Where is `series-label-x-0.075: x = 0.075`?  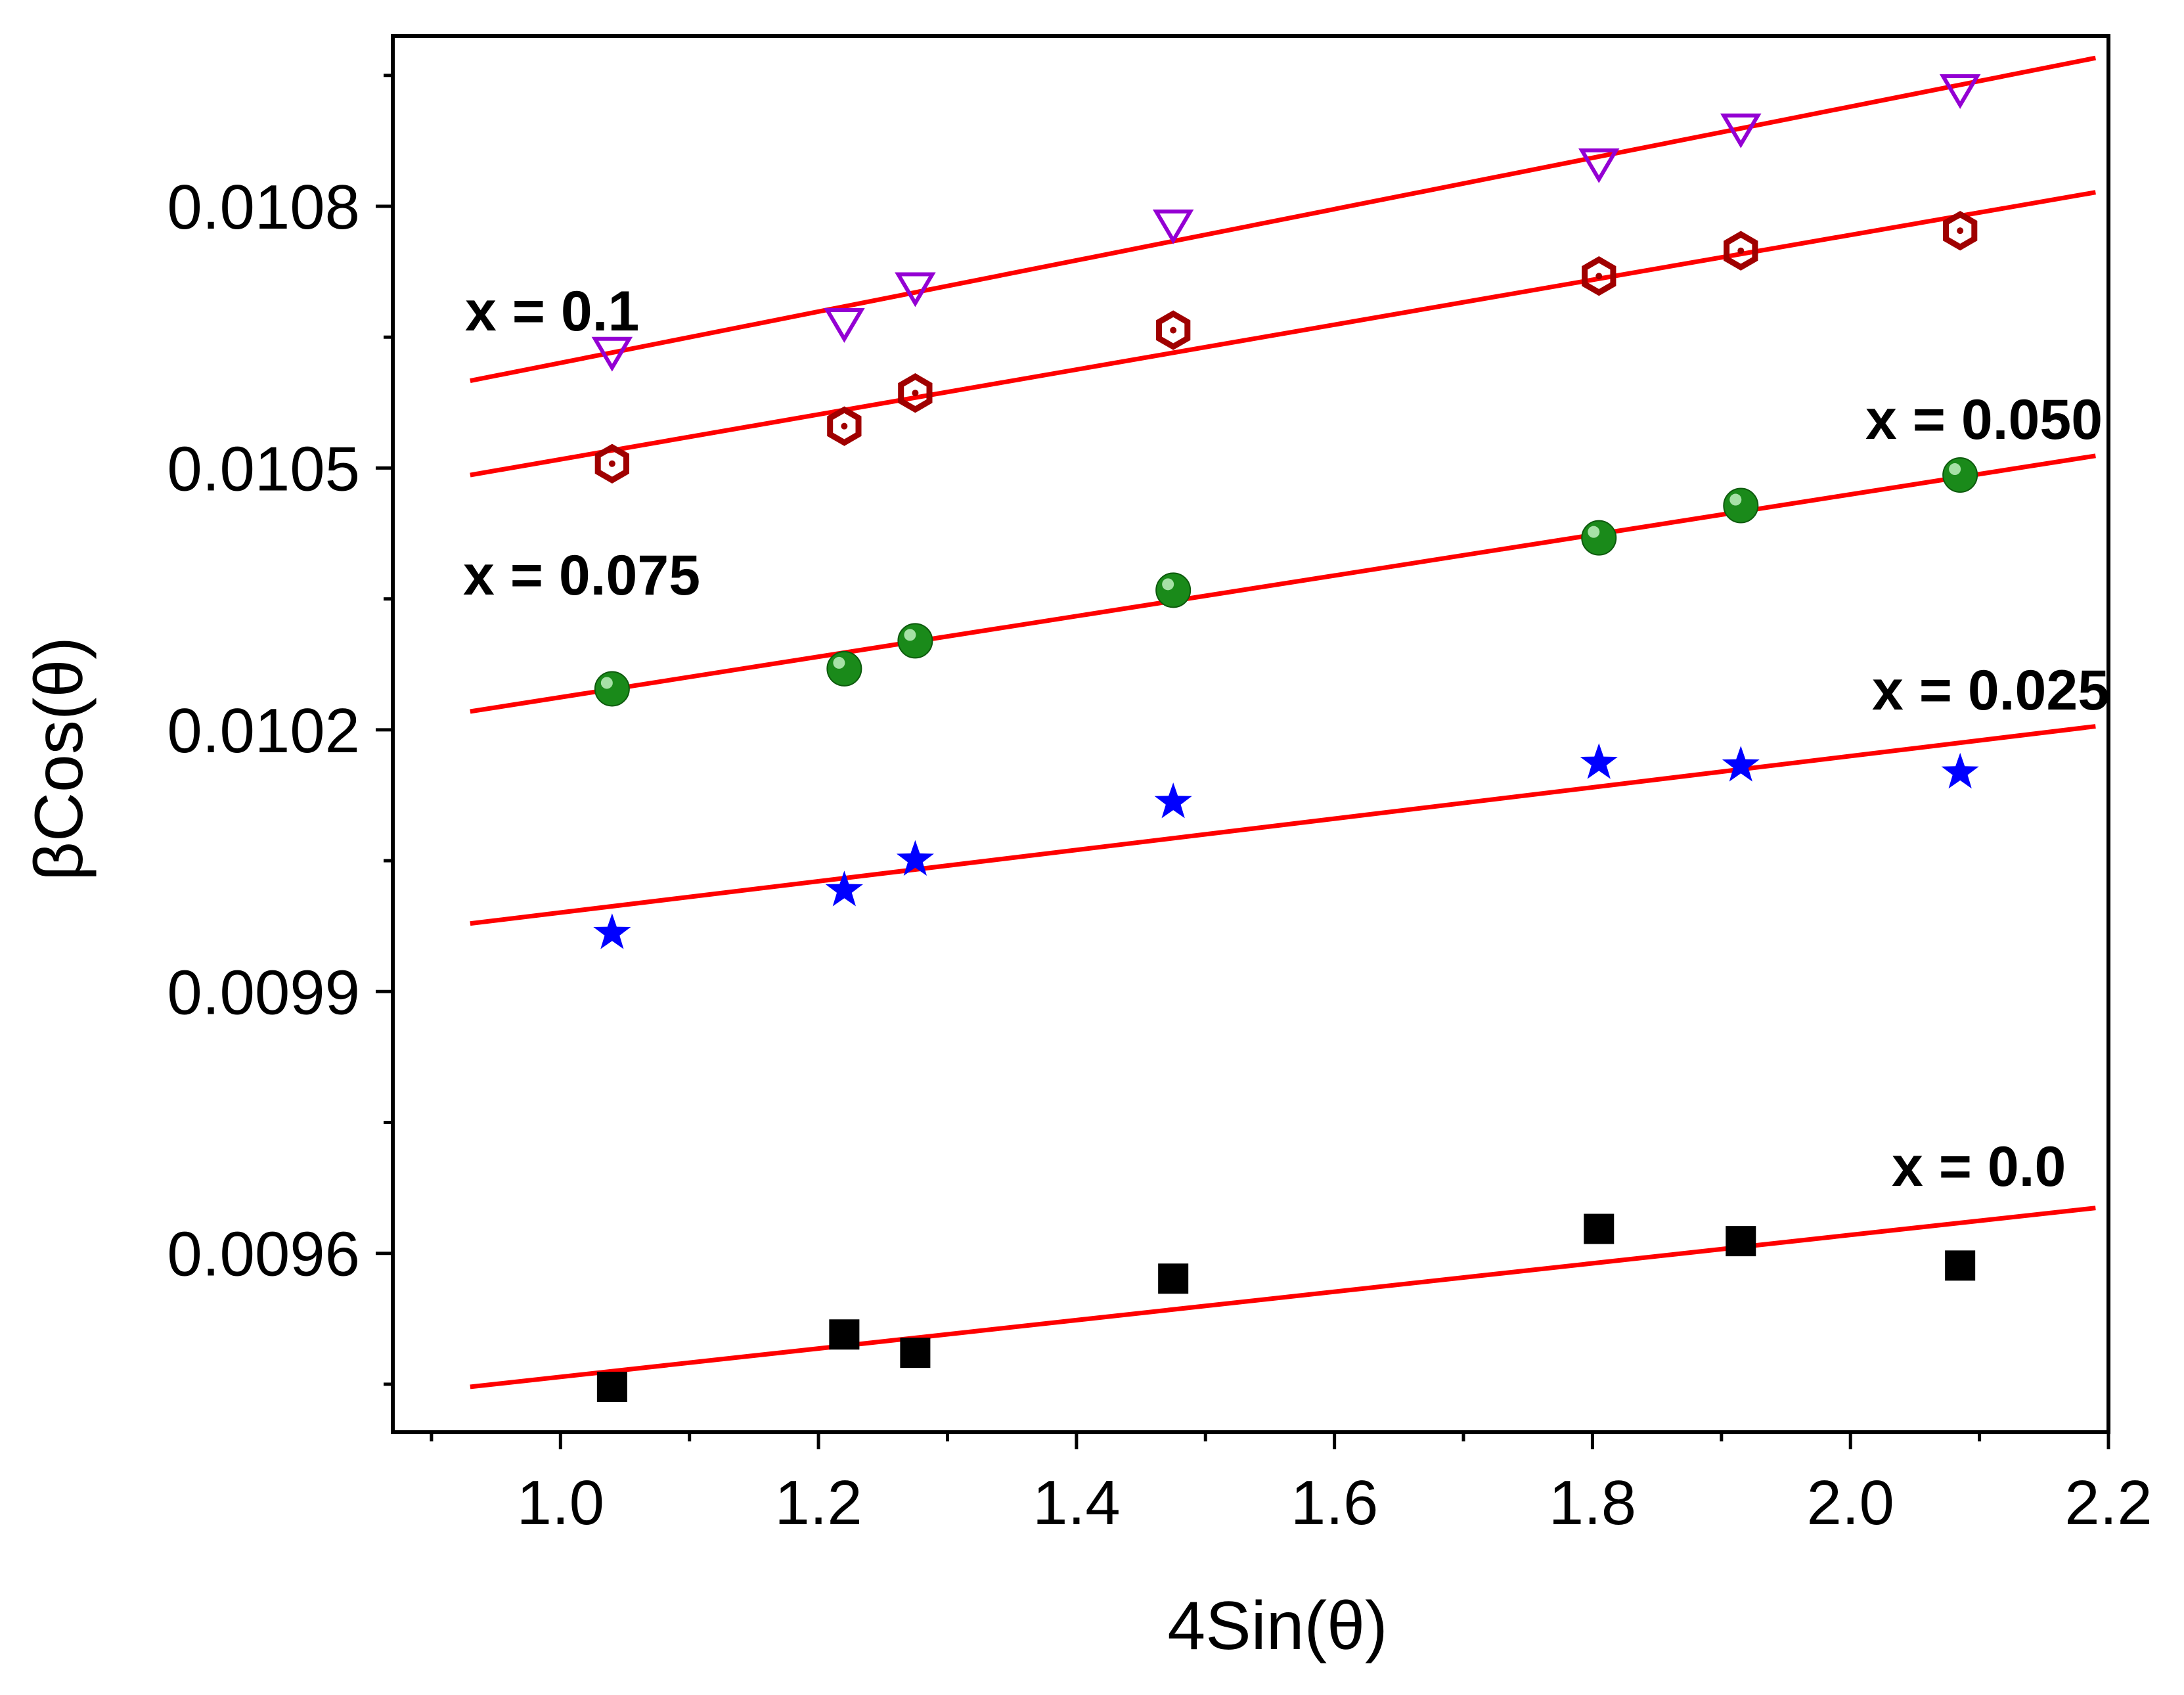 series-label-x-0.075: x = 0.075 is located at coordinates (581, 575).